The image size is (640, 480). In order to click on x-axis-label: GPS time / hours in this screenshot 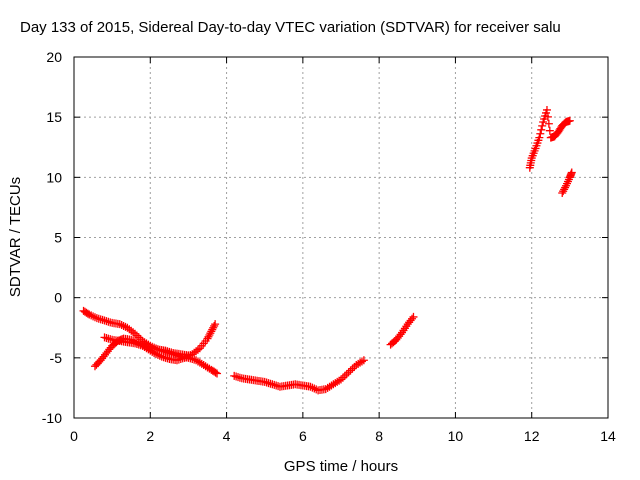, I will do `click(341, 466)`.